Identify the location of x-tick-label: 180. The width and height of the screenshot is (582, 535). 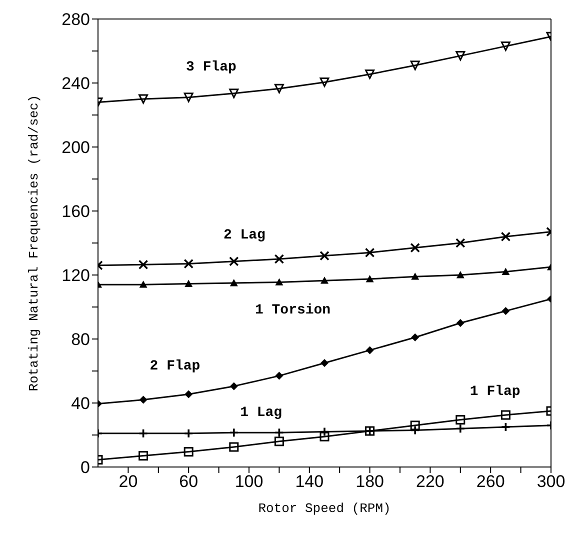
(370, 482).